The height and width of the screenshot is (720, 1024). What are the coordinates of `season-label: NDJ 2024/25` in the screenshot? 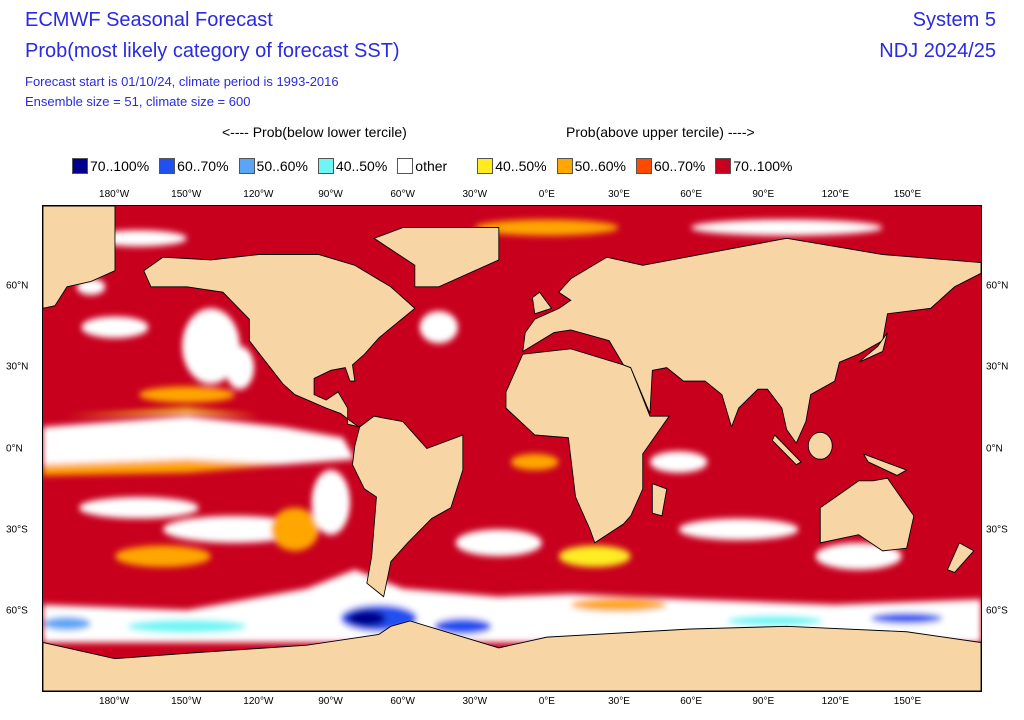 It's located at (937, 51).